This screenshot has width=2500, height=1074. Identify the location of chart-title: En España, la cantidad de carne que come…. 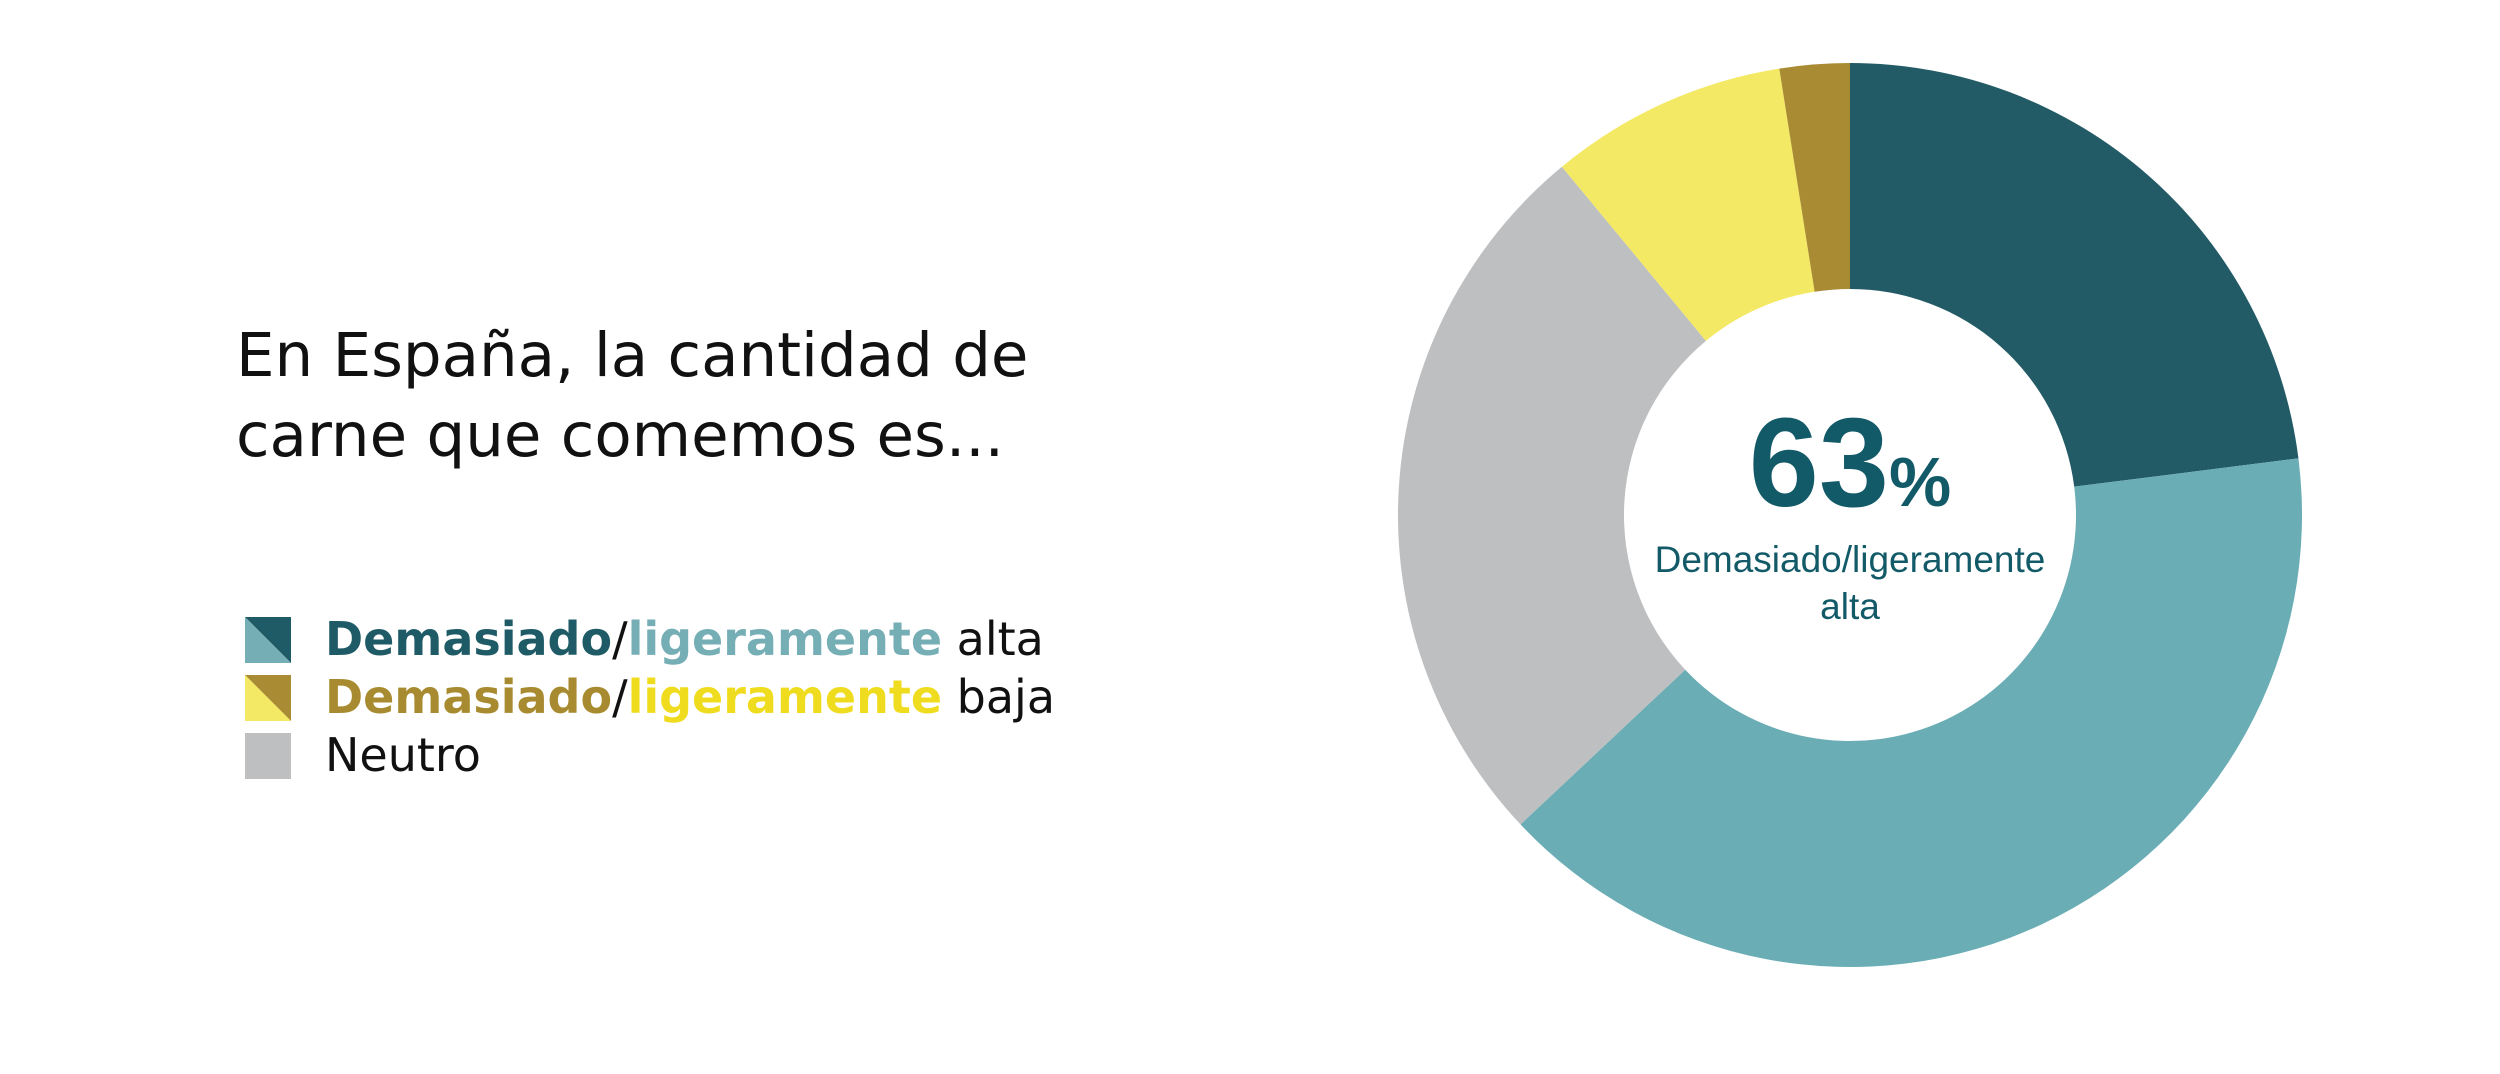
(686, 396).